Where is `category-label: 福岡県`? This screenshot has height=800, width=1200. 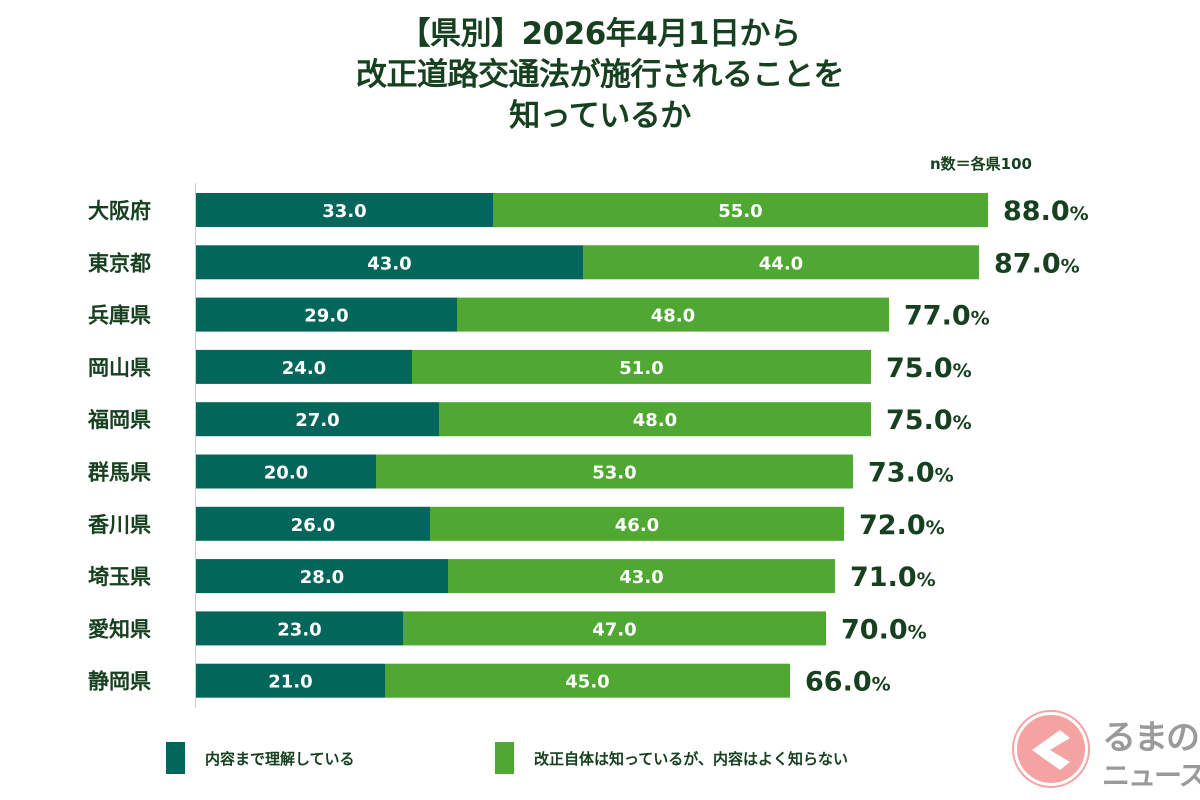 category-label: 福岡県 is located at coordinates (119, 420).